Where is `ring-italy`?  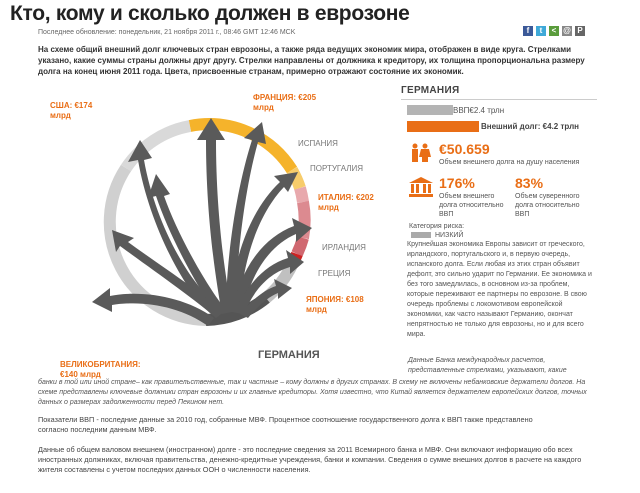 ring-italy is located at coordinates (304, 220).